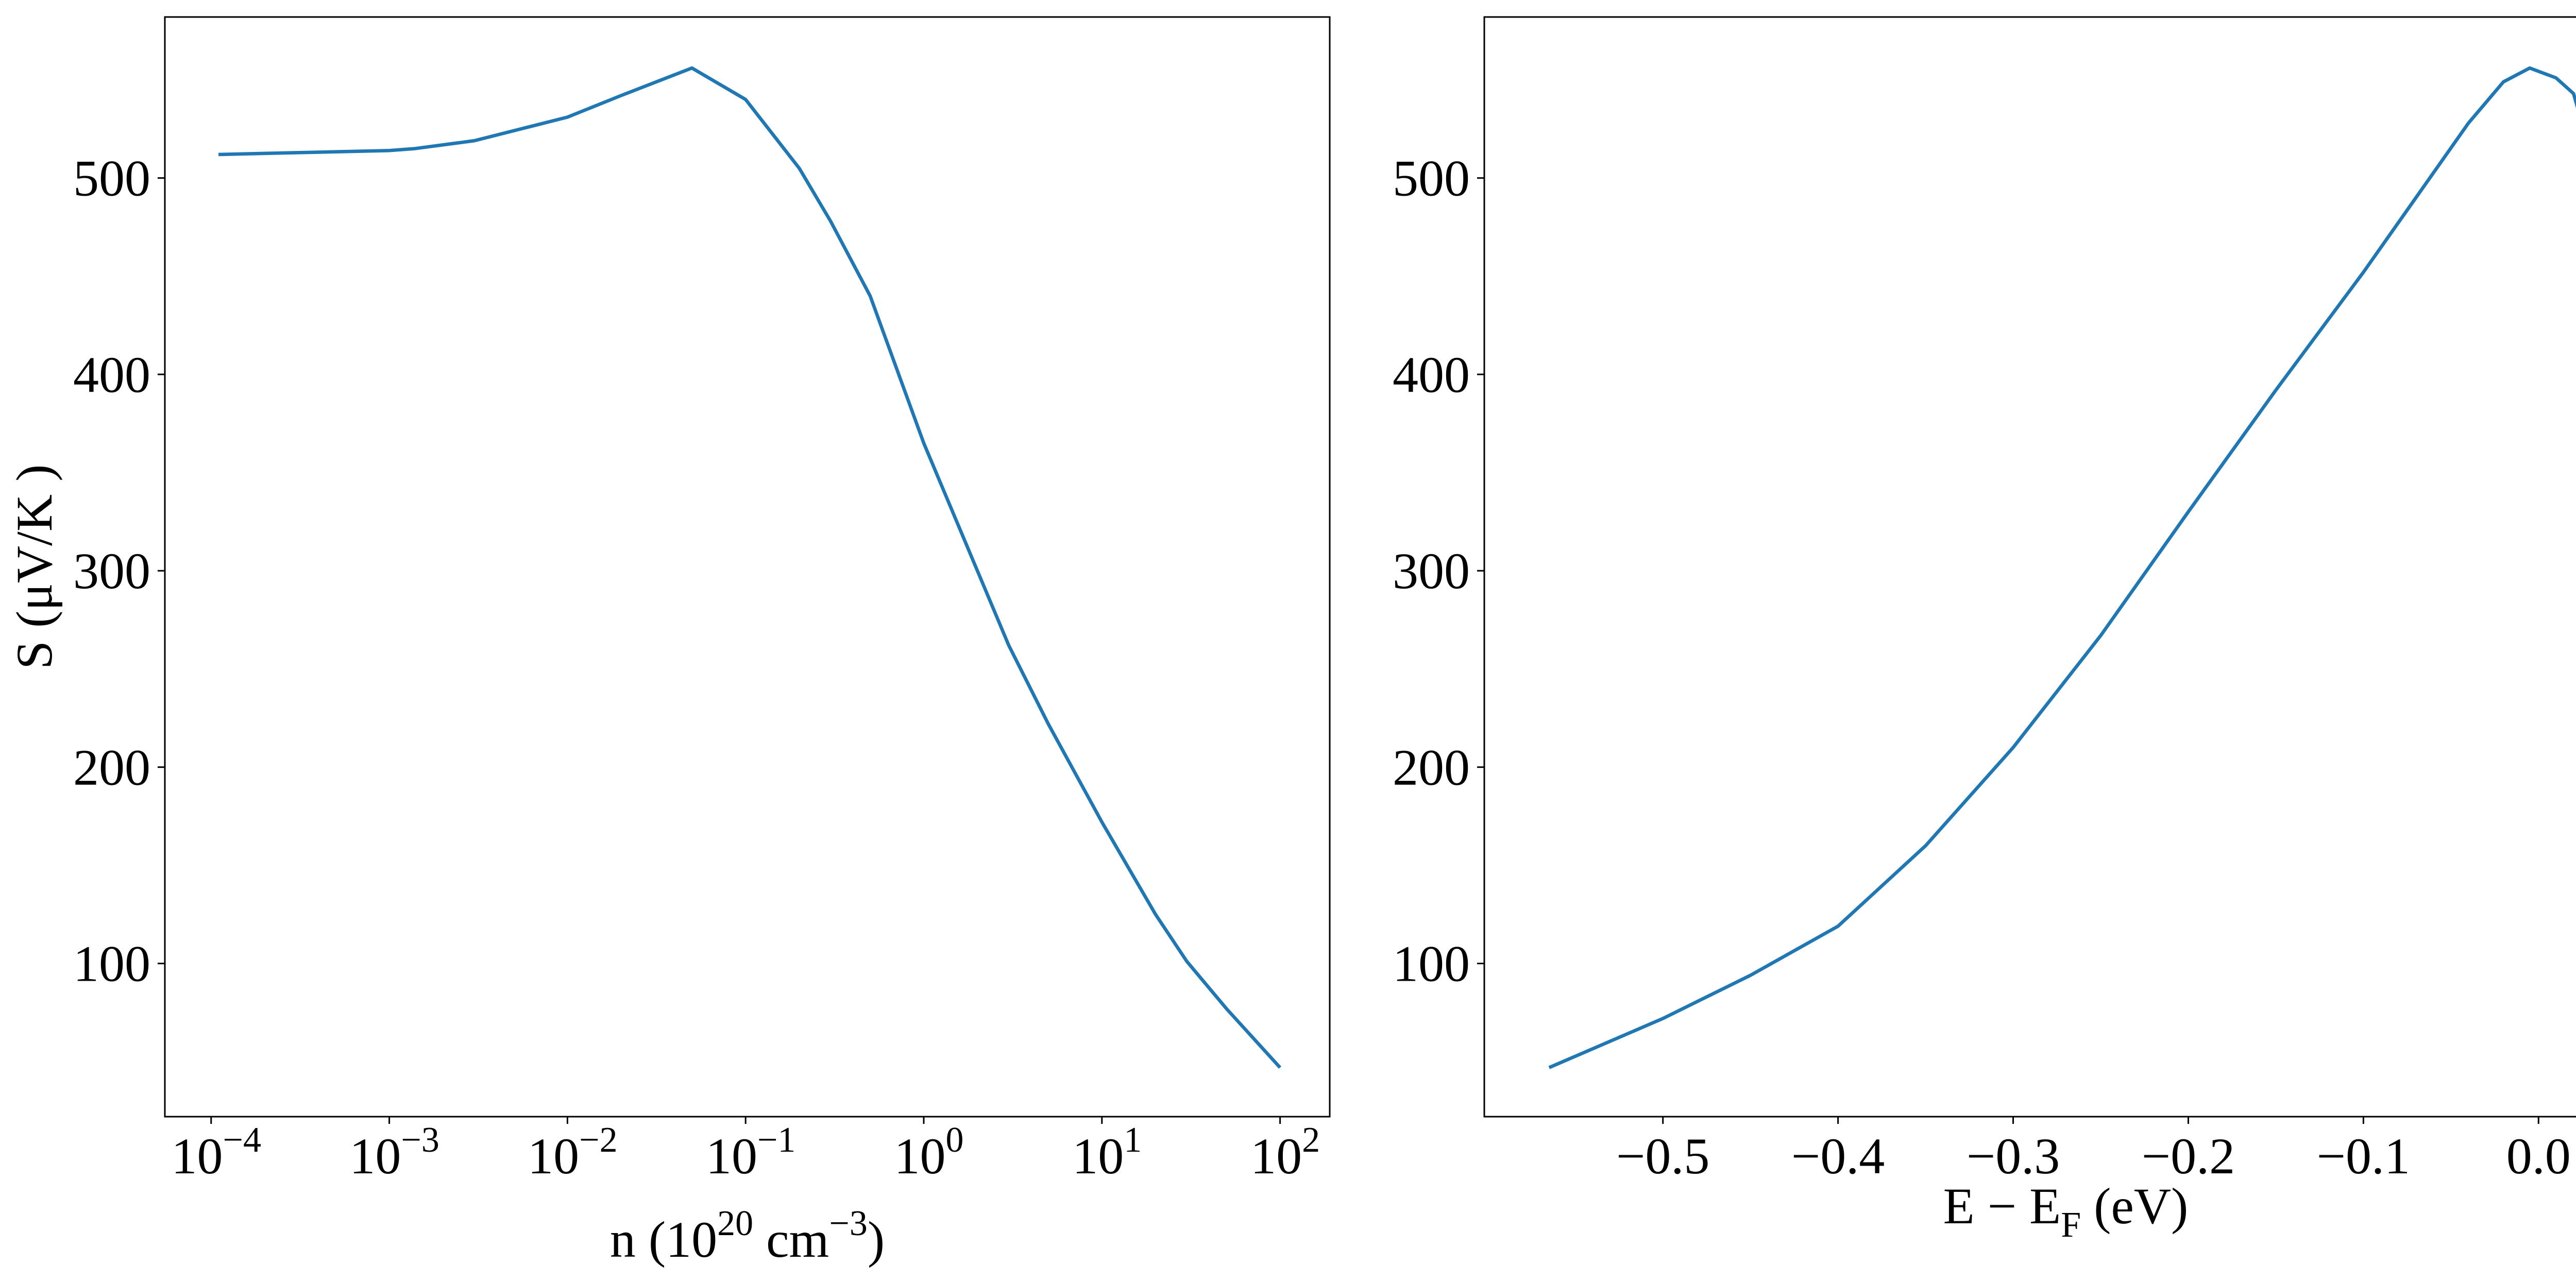  I want to click on label-text: cm, so click(791, 1239).